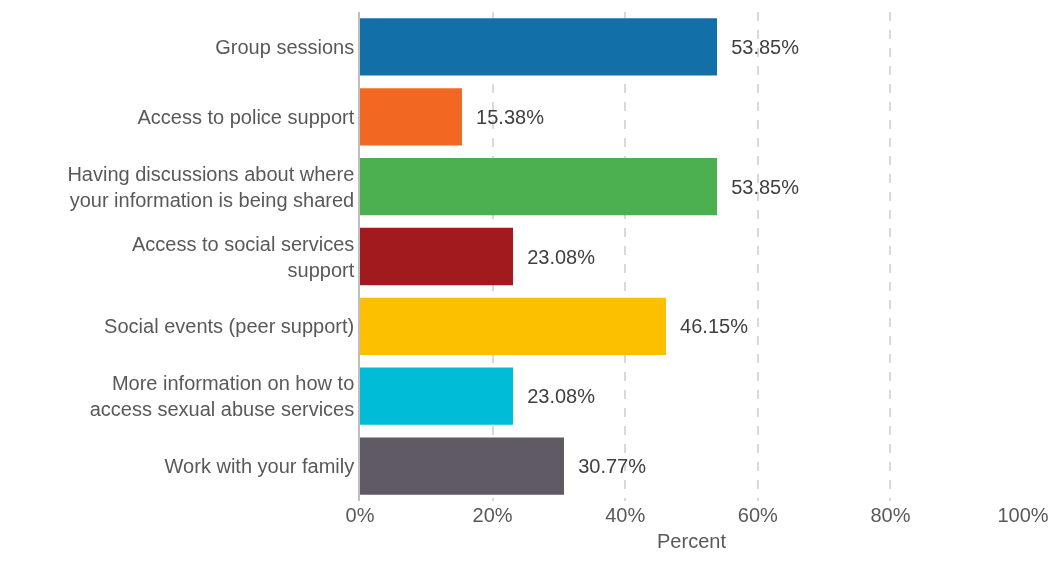  What do you see at coordinates (243, 256) in the screenshot?
I see `y-tick-label: Access to social services support` at bounding box center [243, 256].